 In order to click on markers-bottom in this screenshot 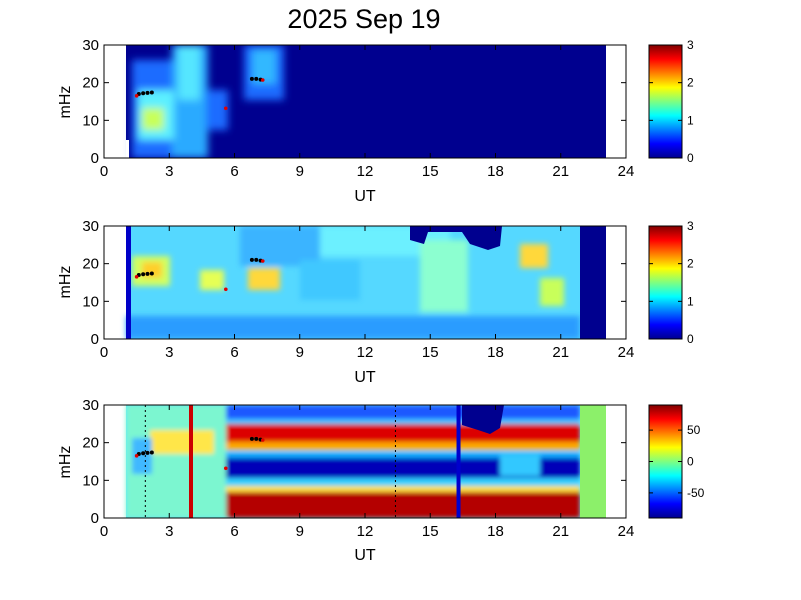, I will do `click(199, 453)`.